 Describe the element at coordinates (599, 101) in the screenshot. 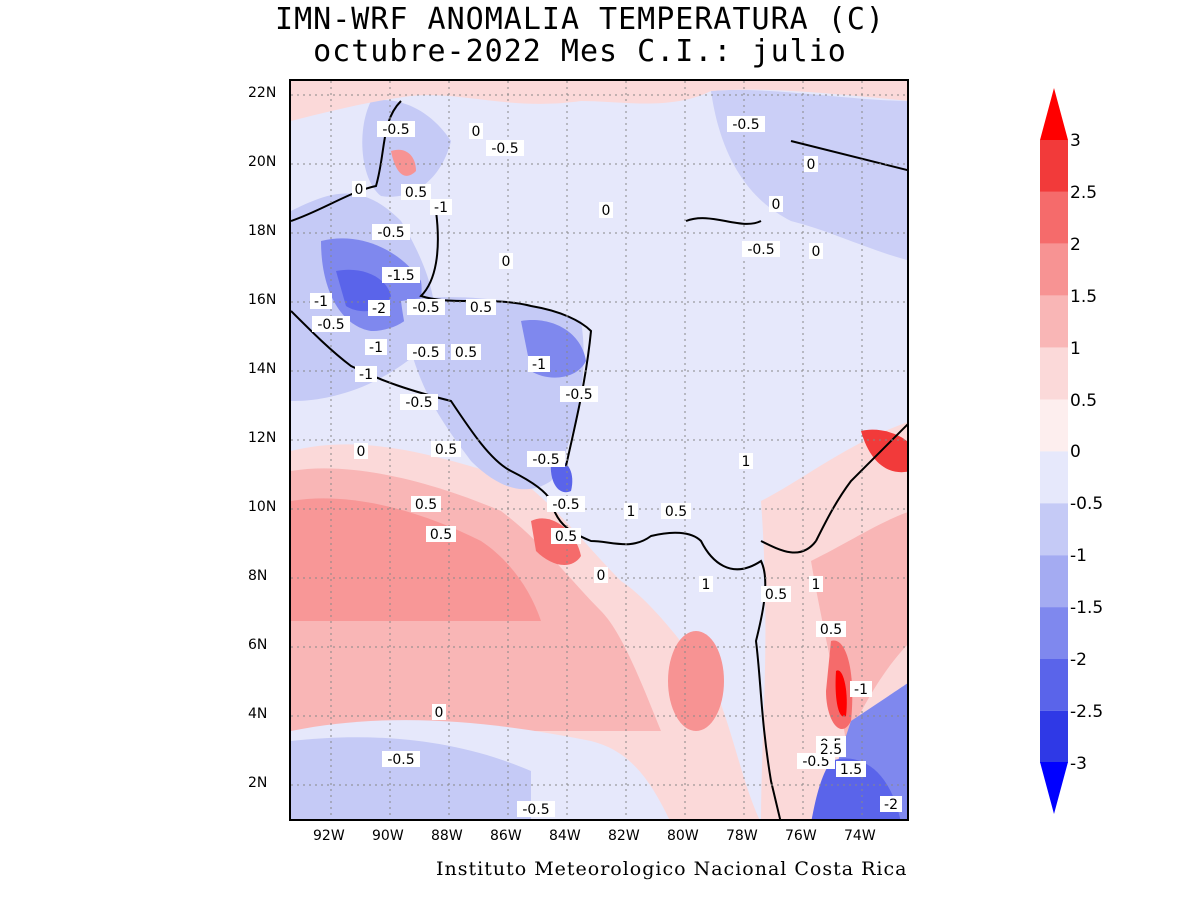

I see `north-warm` at that location.